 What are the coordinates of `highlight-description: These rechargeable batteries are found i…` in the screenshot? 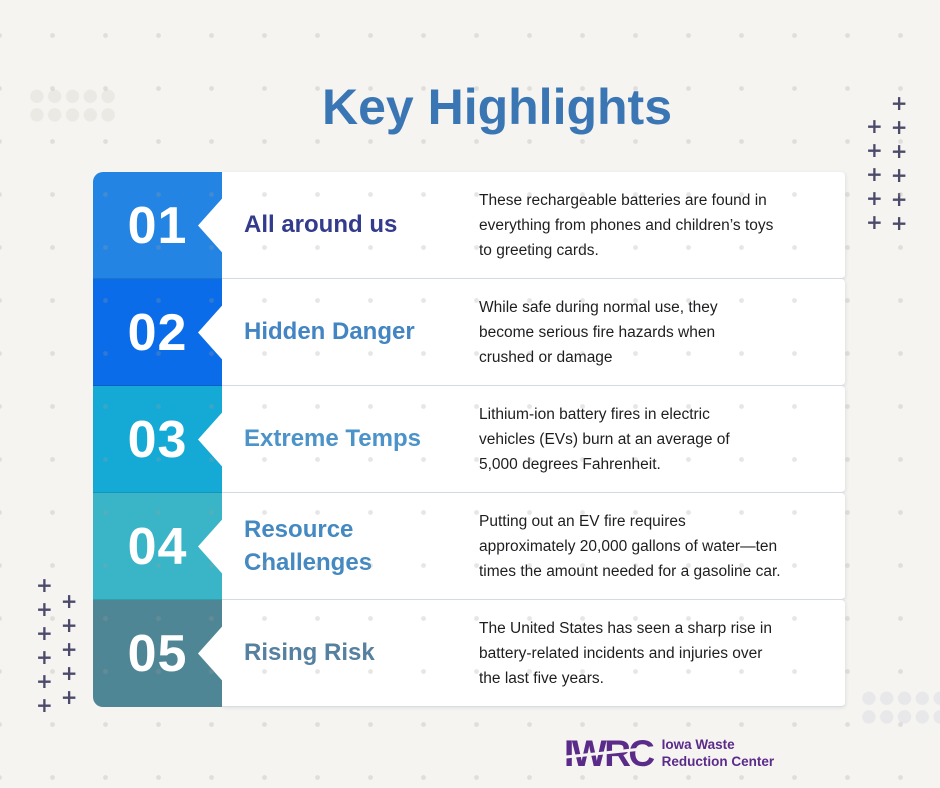 It's located at (626, 225).